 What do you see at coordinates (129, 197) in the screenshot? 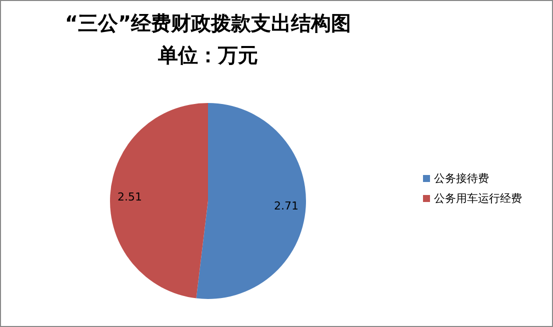
I see `data-label: 2.51` at bounding box center [129, 197].